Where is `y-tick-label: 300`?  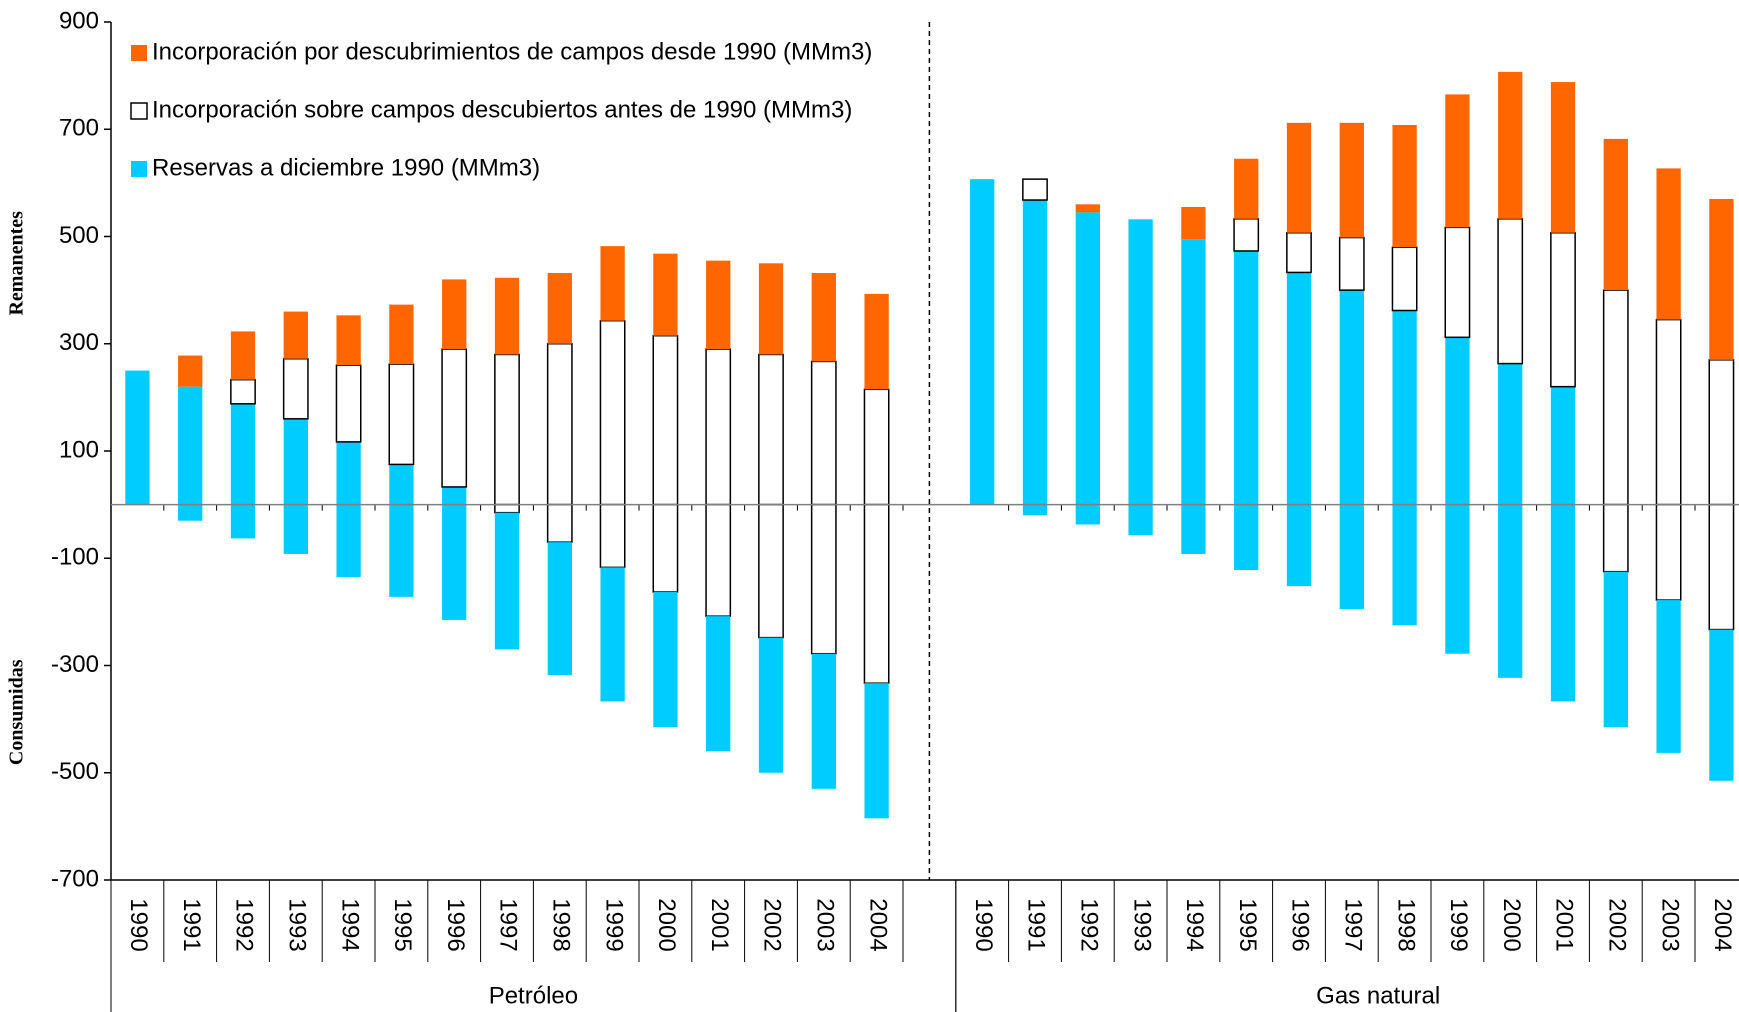
y-tick-label: 300 is located at coordinates (79, 342).